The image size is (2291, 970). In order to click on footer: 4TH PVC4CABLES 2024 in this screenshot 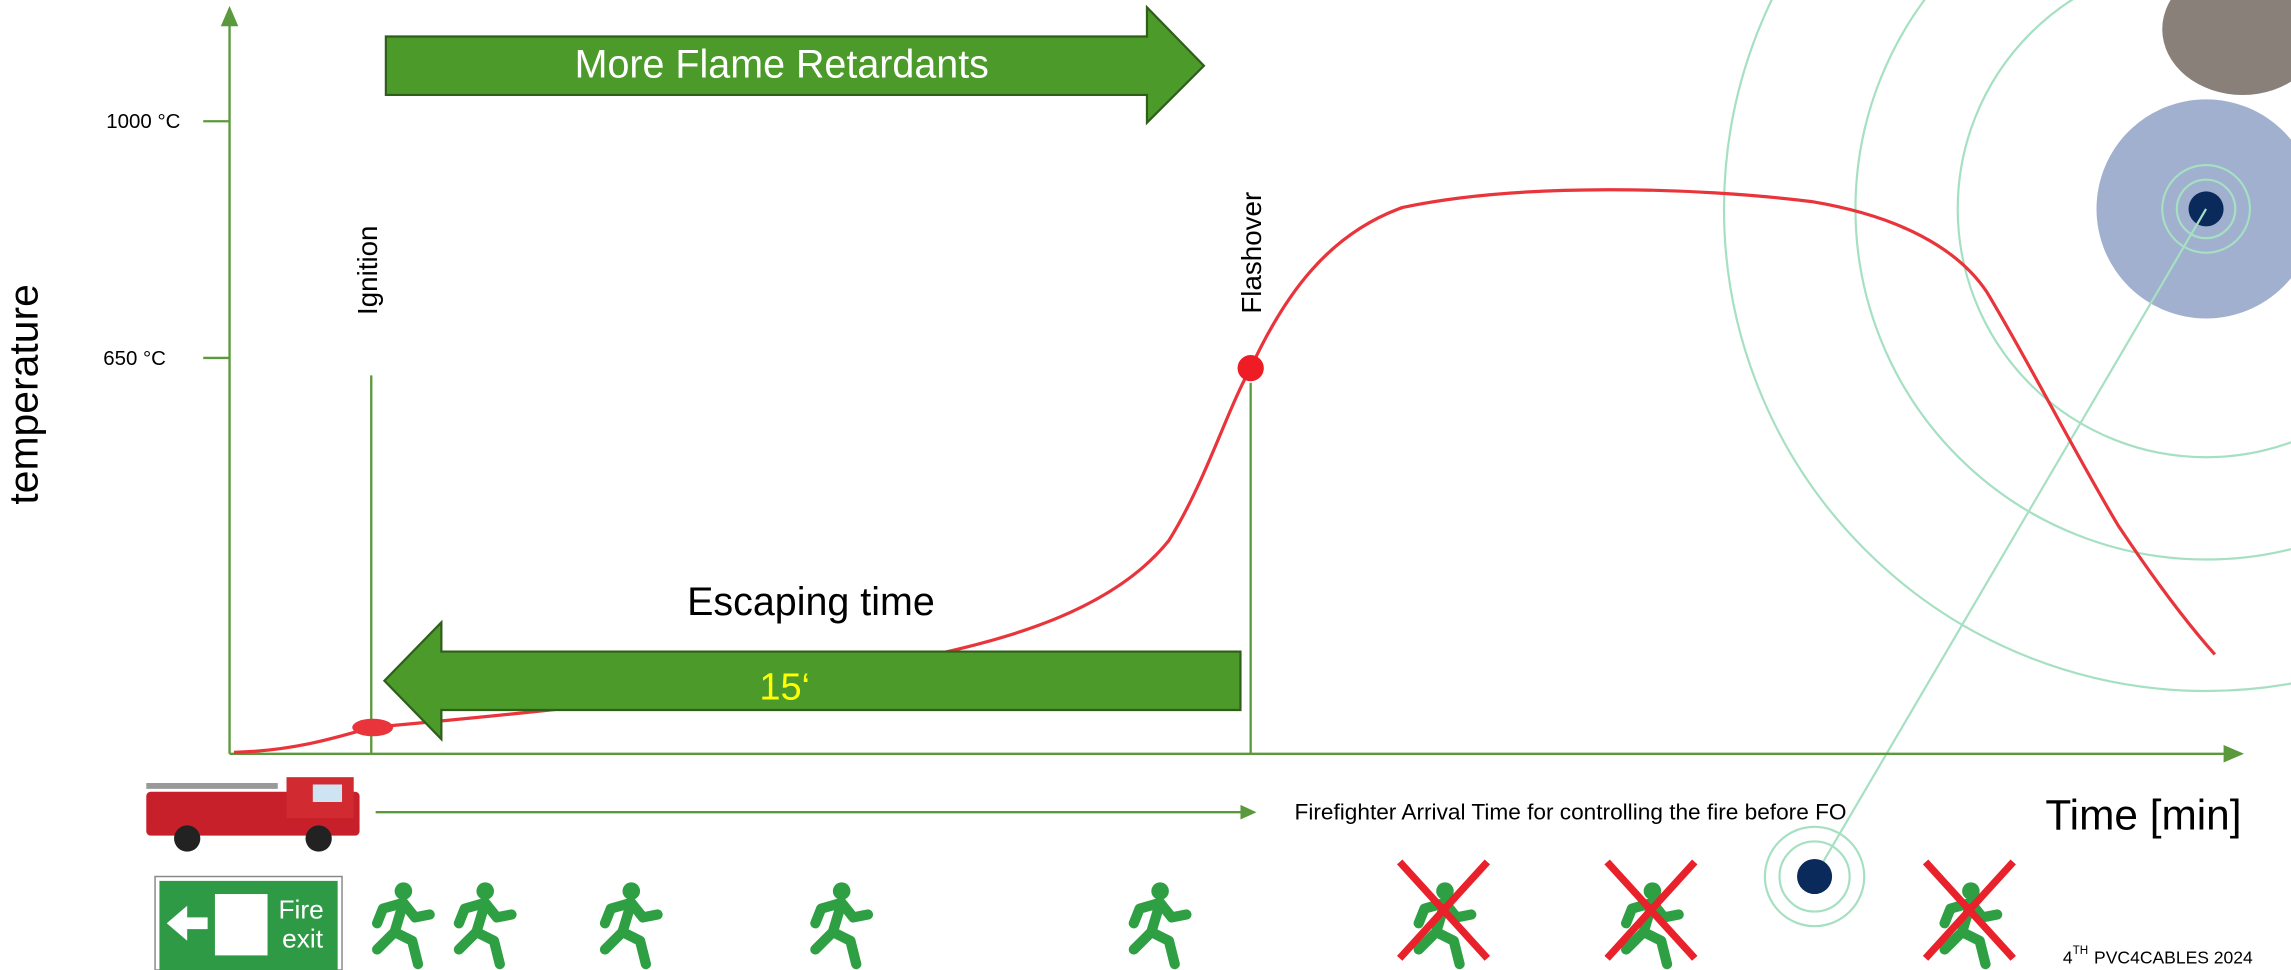, I will do `click(2158, 955)`.